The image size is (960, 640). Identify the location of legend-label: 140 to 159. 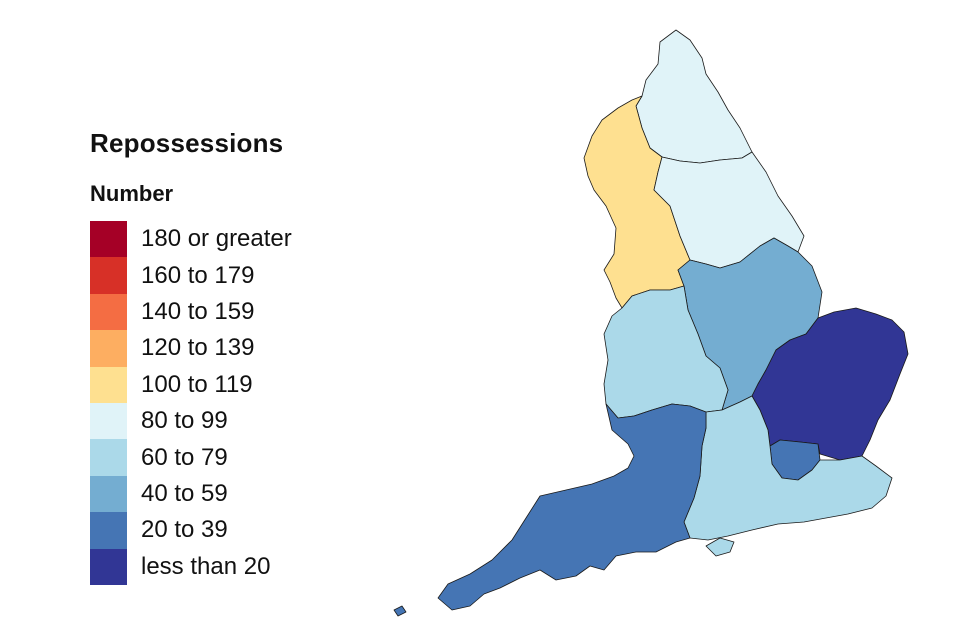
(198, 311).